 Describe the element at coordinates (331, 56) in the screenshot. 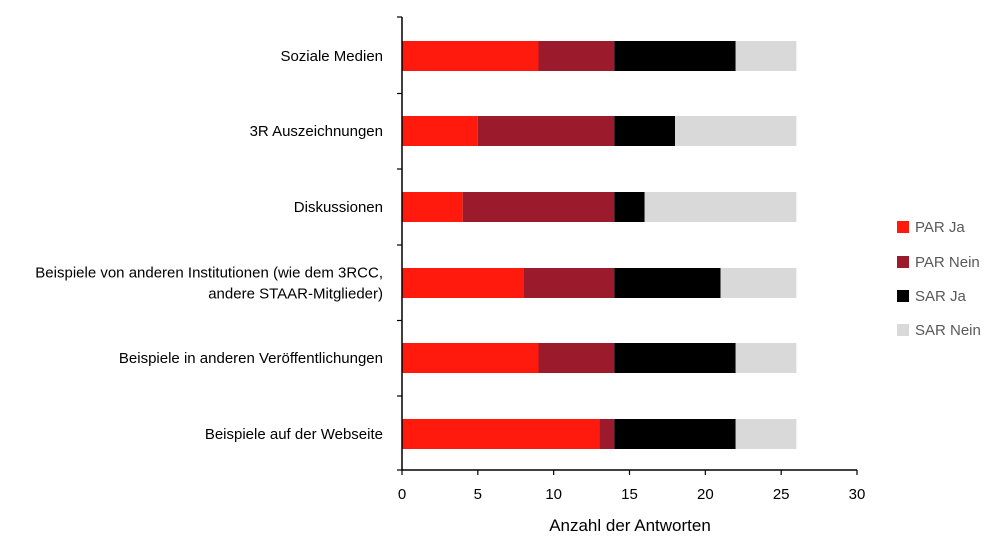

I see `category-label-1: Soziale Medien` at that location.